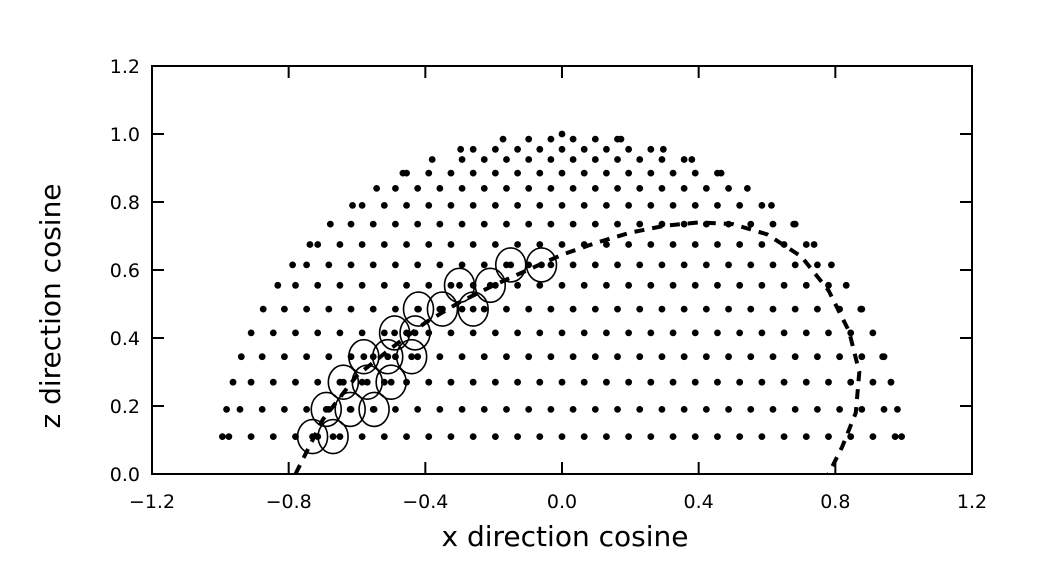 The width and height of the screenshot is (1041, 575). I want to click on y-tick-label: 0.0, so click(125, 475).